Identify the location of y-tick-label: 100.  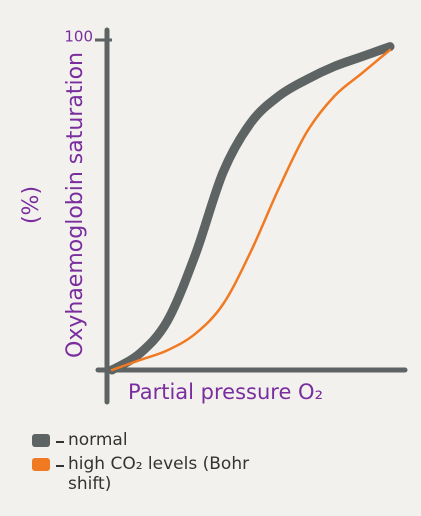
(78, 37).